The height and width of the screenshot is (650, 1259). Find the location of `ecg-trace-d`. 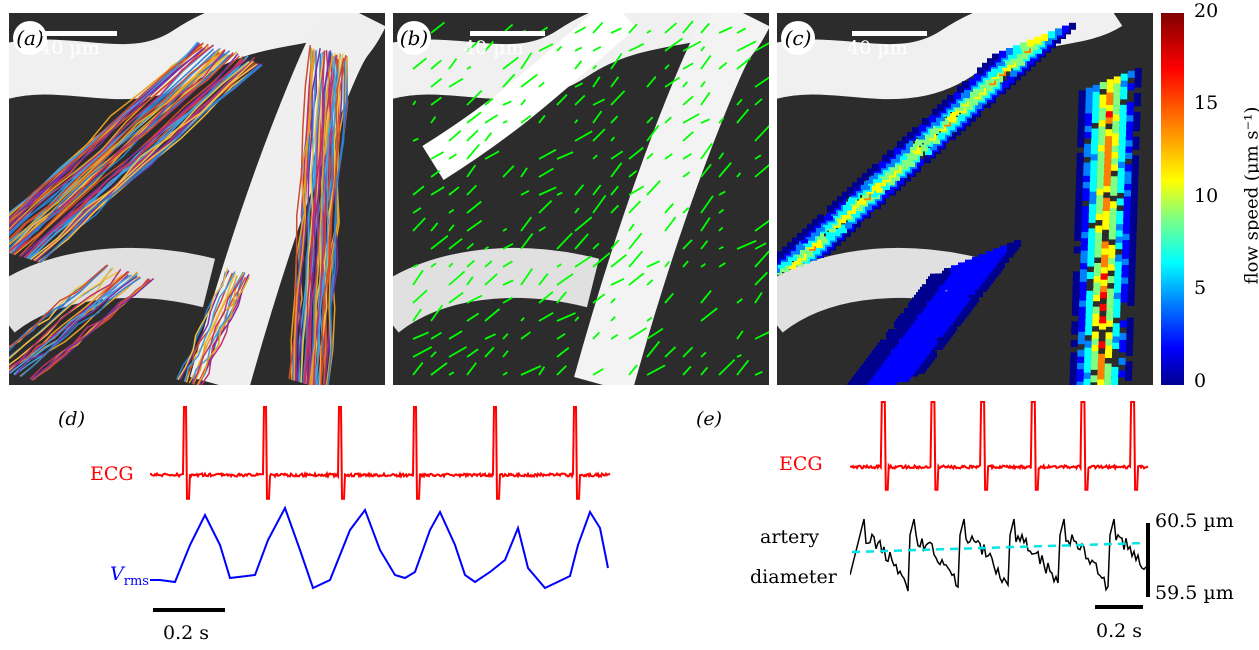

ecg-trace-d is located at coordinates (380, 453).